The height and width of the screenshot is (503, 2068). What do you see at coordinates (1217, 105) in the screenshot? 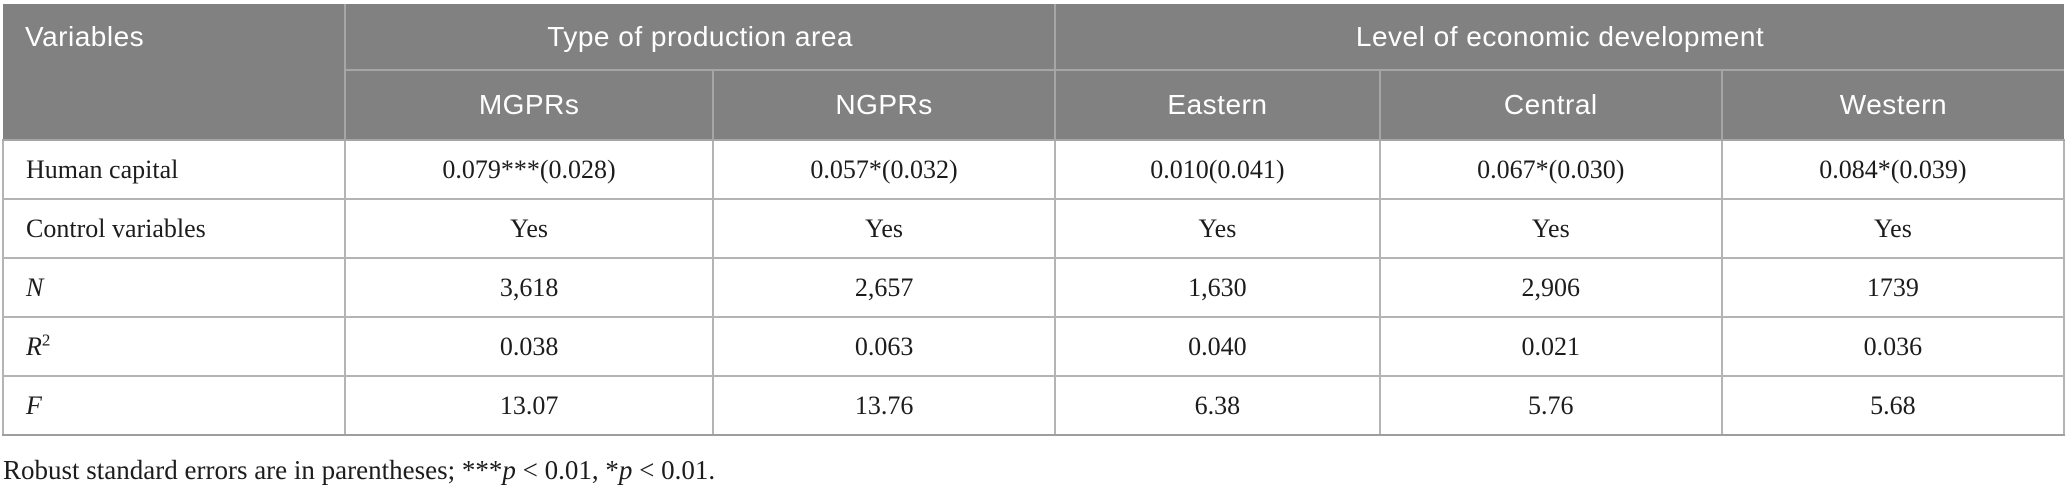
I see `header-cell-eastern: Eastern` at bounding box center [1217, 105].